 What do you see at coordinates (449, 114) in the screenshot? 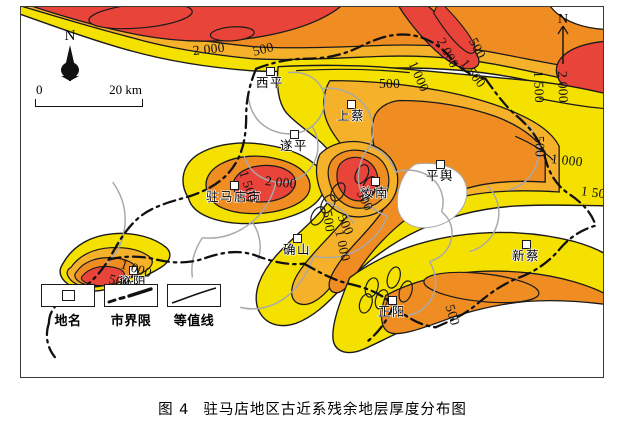
I see `contour-lines-extra` at bounding box center [449, 114].